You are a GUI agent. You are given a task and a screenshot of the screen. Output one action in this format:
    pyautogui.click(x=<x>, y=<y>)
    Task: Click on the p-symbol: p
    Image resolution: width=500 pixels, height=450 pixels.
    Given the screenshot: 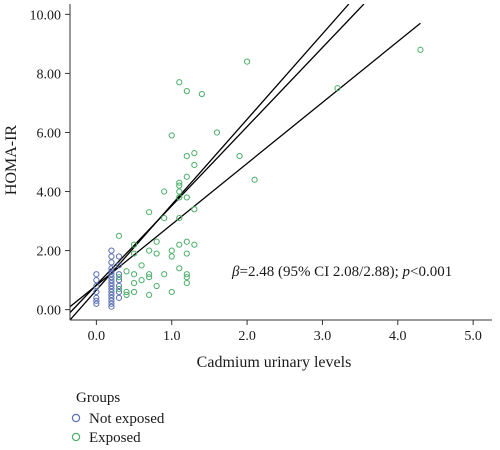 What is the action you would take?
    pyautogui.click(x=406, y=272)
    